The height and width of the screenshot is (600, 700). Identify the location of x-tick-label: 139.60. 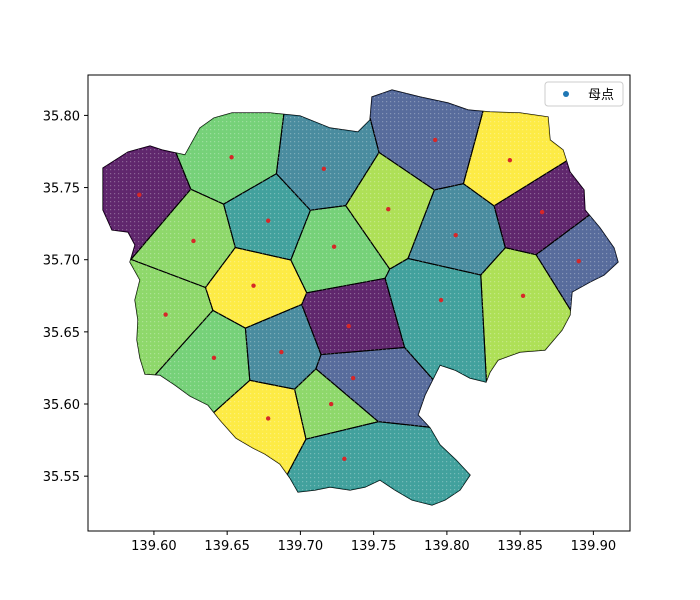
(154, 546).